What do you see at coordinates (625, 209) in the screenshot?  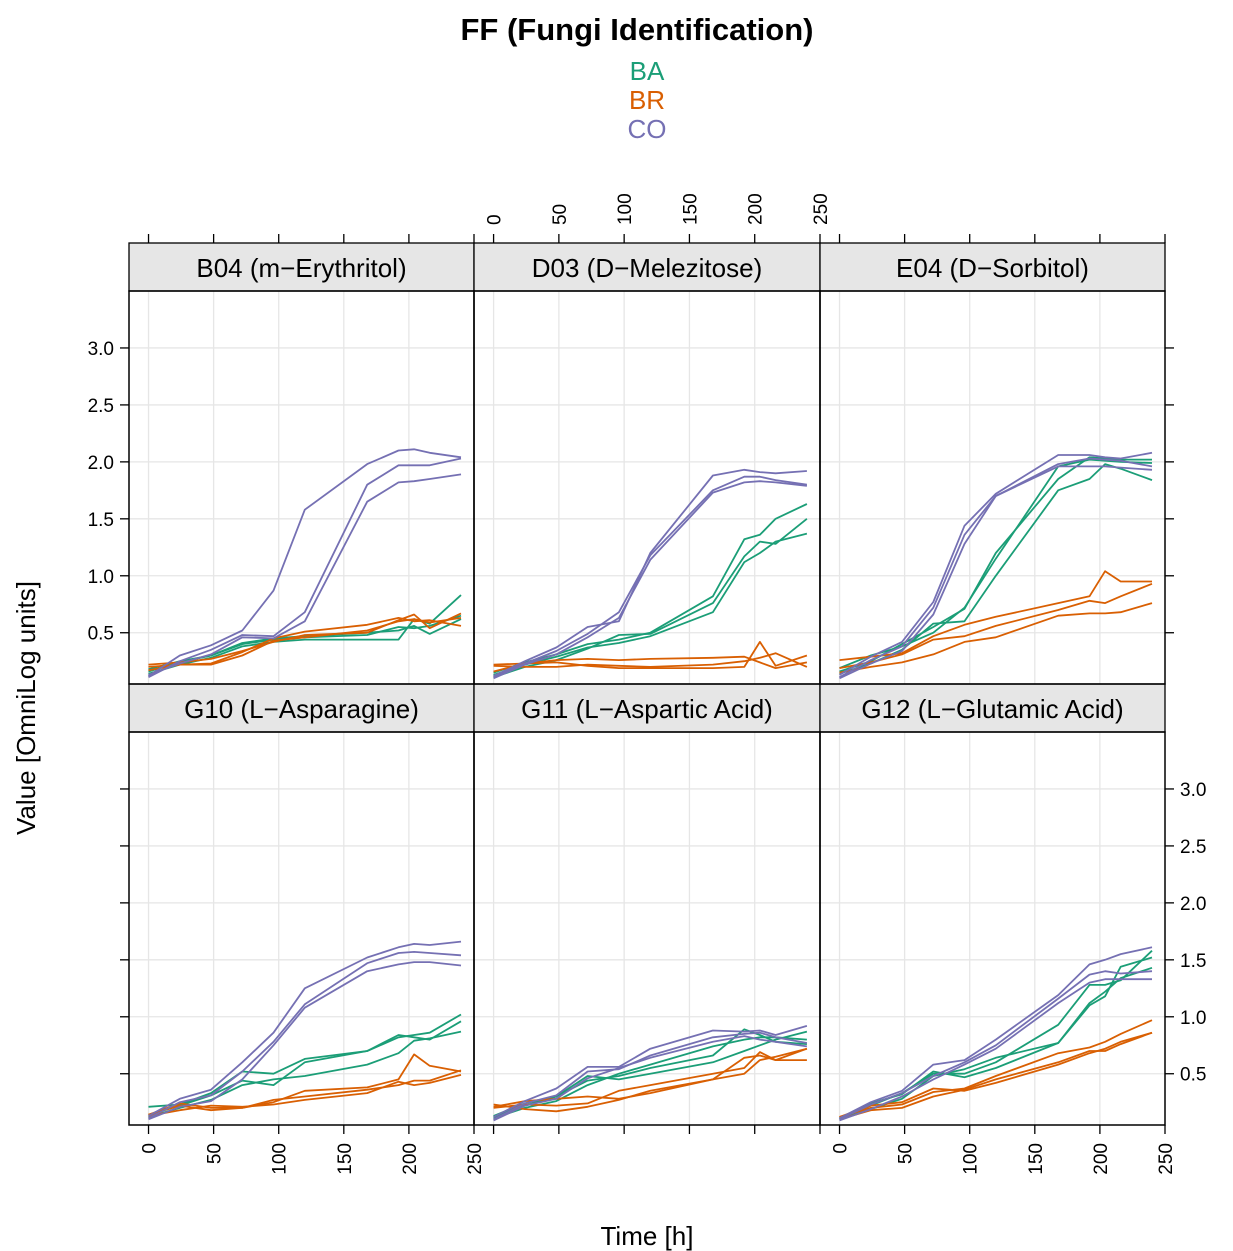 I see `x-tick-label-top-100: 100` at bounding box center [625, 209].